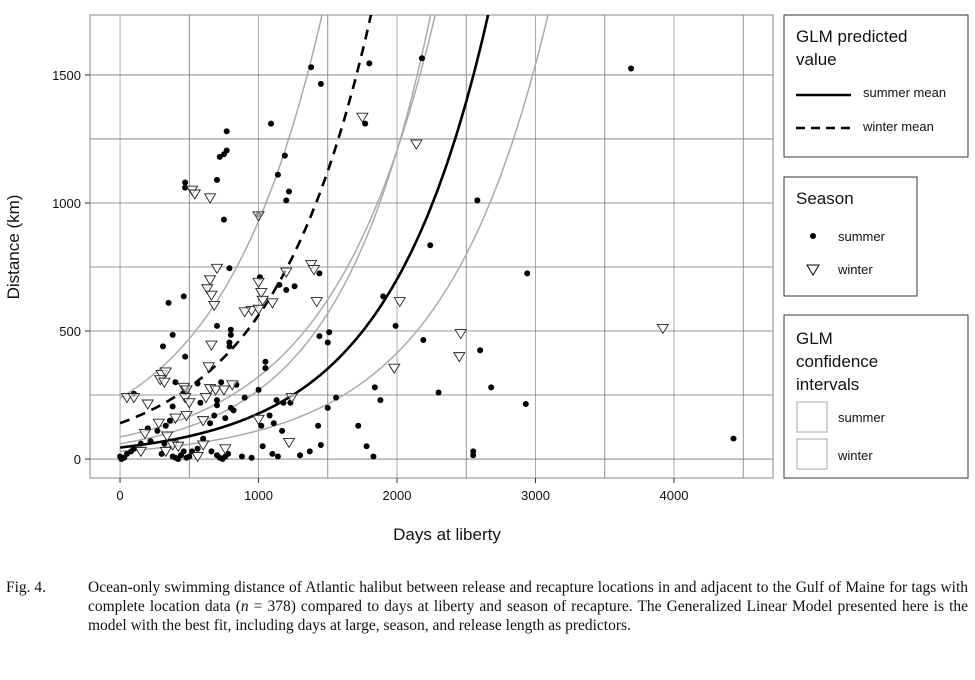 The image size is (975, 680). Describe the element at coordinates (904, 92) in the screenshot. I see `legend-label: summer mean` at that location.